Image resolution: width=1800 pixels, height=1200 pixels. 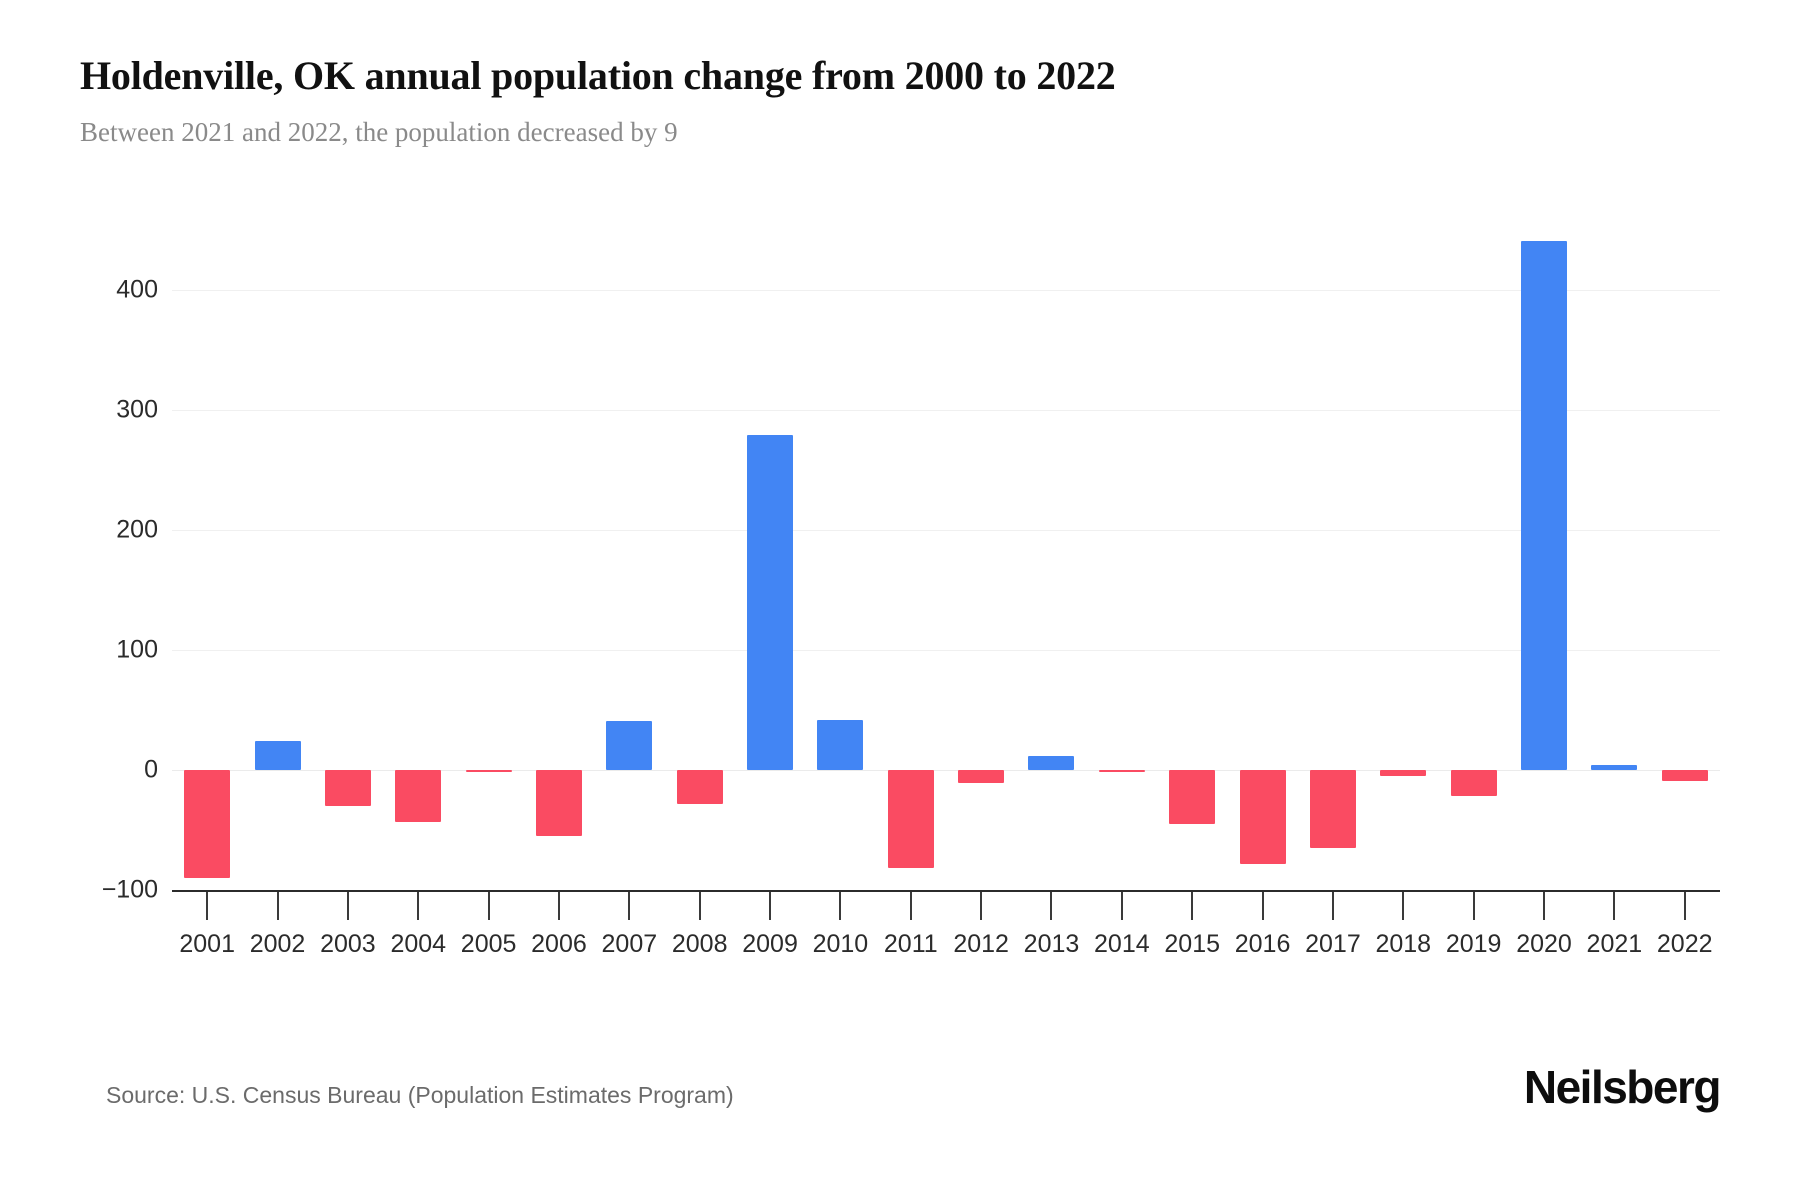 I want to click on x-axis-ticks, so click(x=946, y=907).